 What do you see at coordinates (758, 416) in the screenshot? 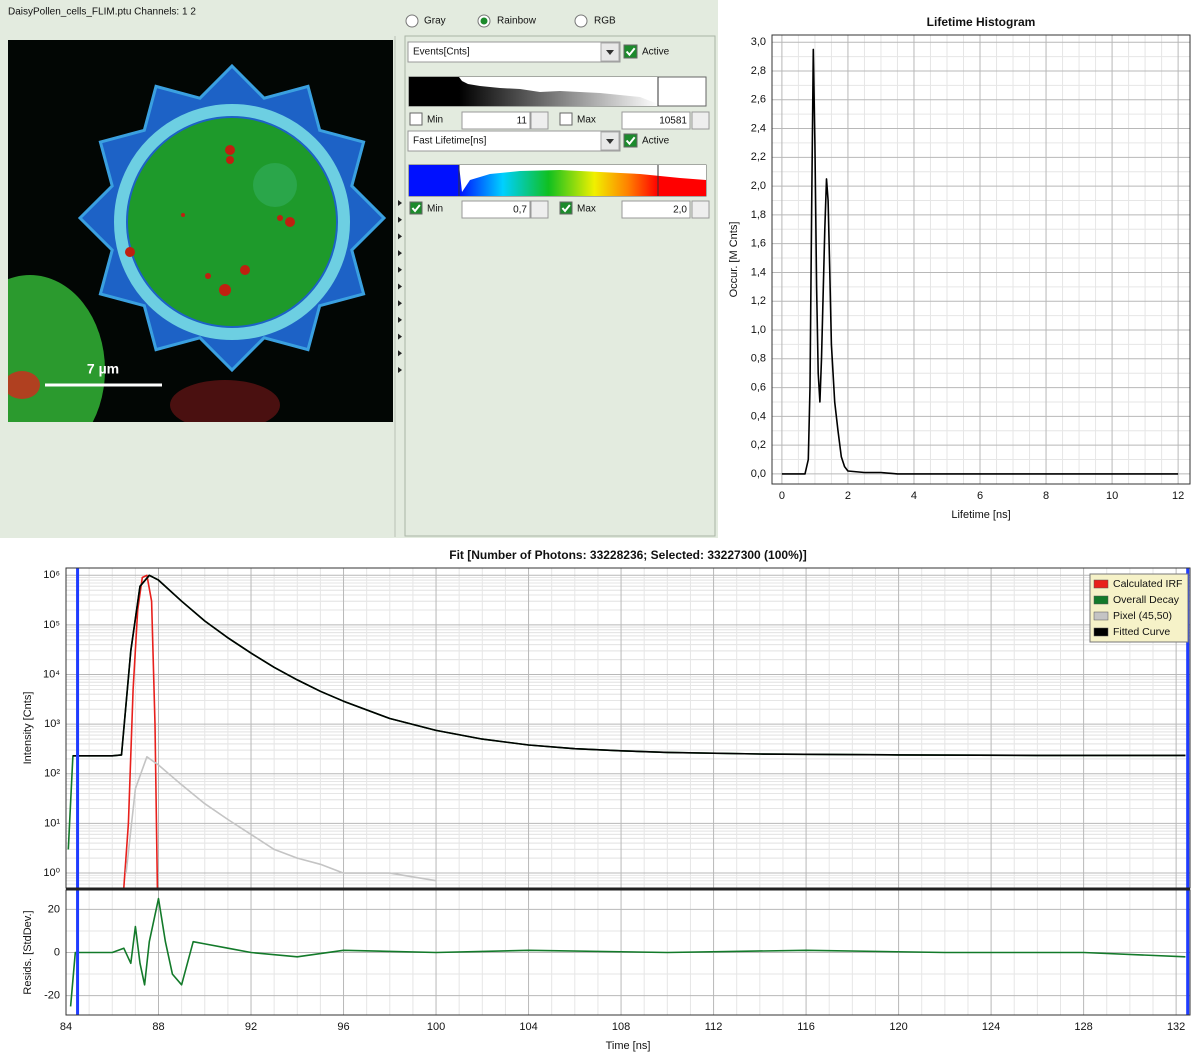
I see `y-tick-label: 0,4` at bounding box center [758, 416].